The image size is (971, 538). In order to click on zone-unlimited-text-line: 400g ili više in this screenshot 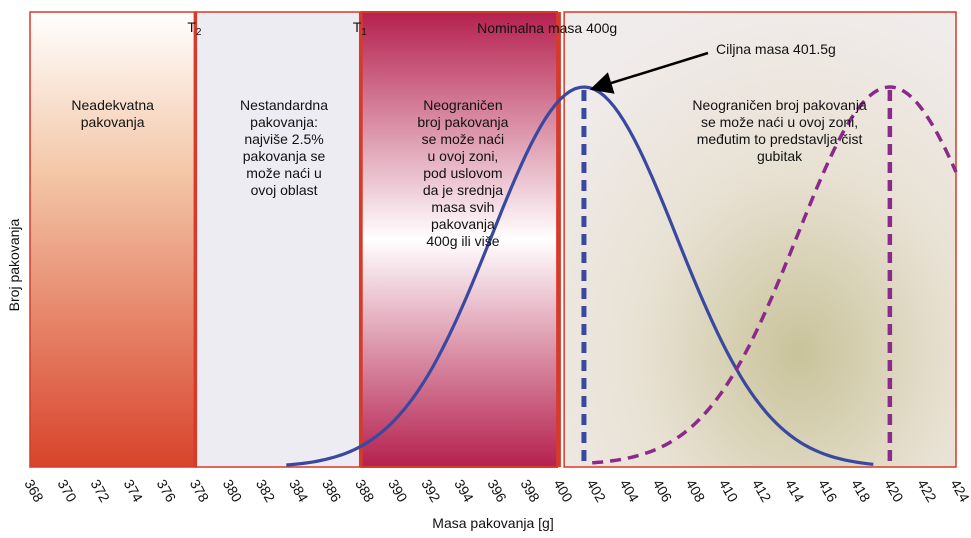, I will do `click(462, 241)`.